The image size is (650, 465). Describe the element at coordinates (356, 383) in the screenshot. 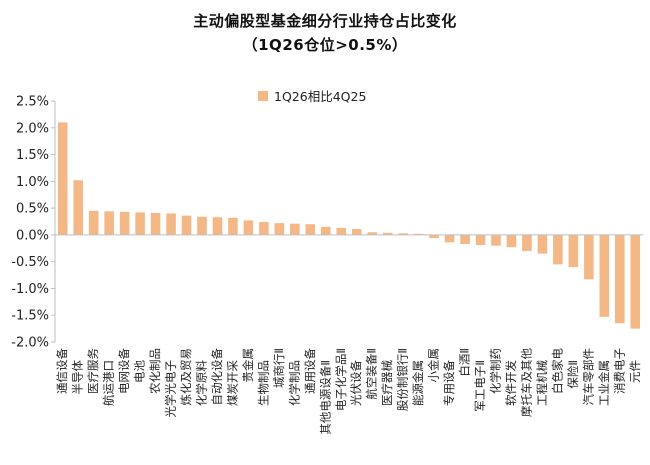

I see `x-tick-label: 光伏设备` at that location.